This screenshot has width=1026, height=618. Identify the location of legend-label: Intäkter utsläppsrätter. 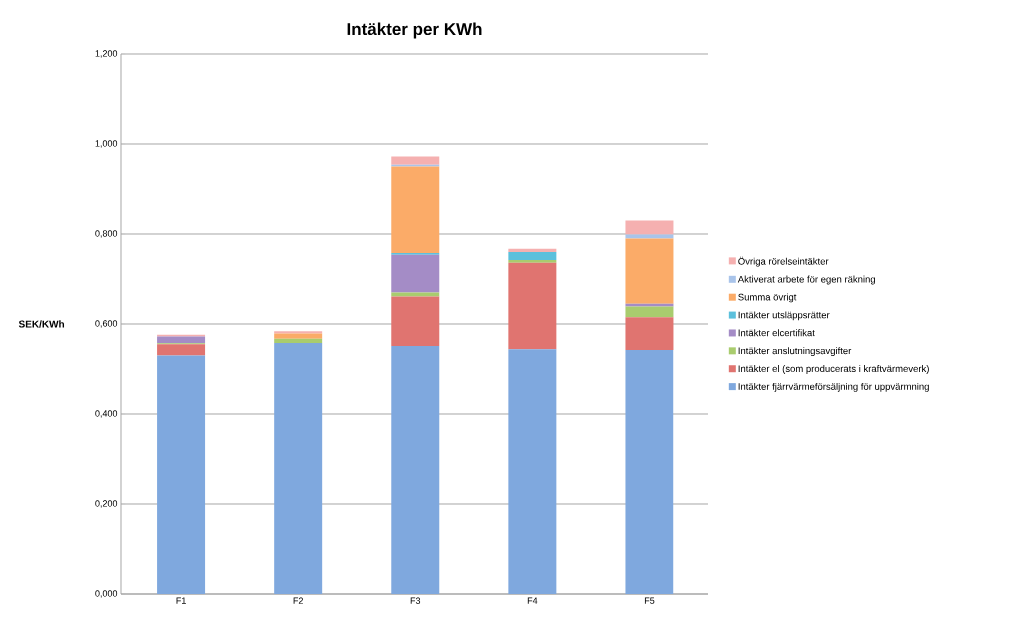
(784, 316).